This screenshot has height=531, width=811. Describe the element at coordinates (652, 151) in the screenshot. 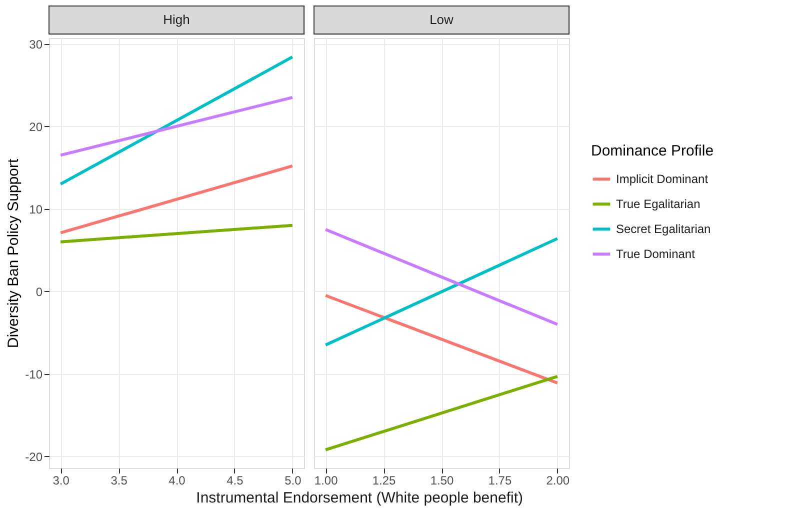

I see `legend-title: Dominance Profile` at that location.